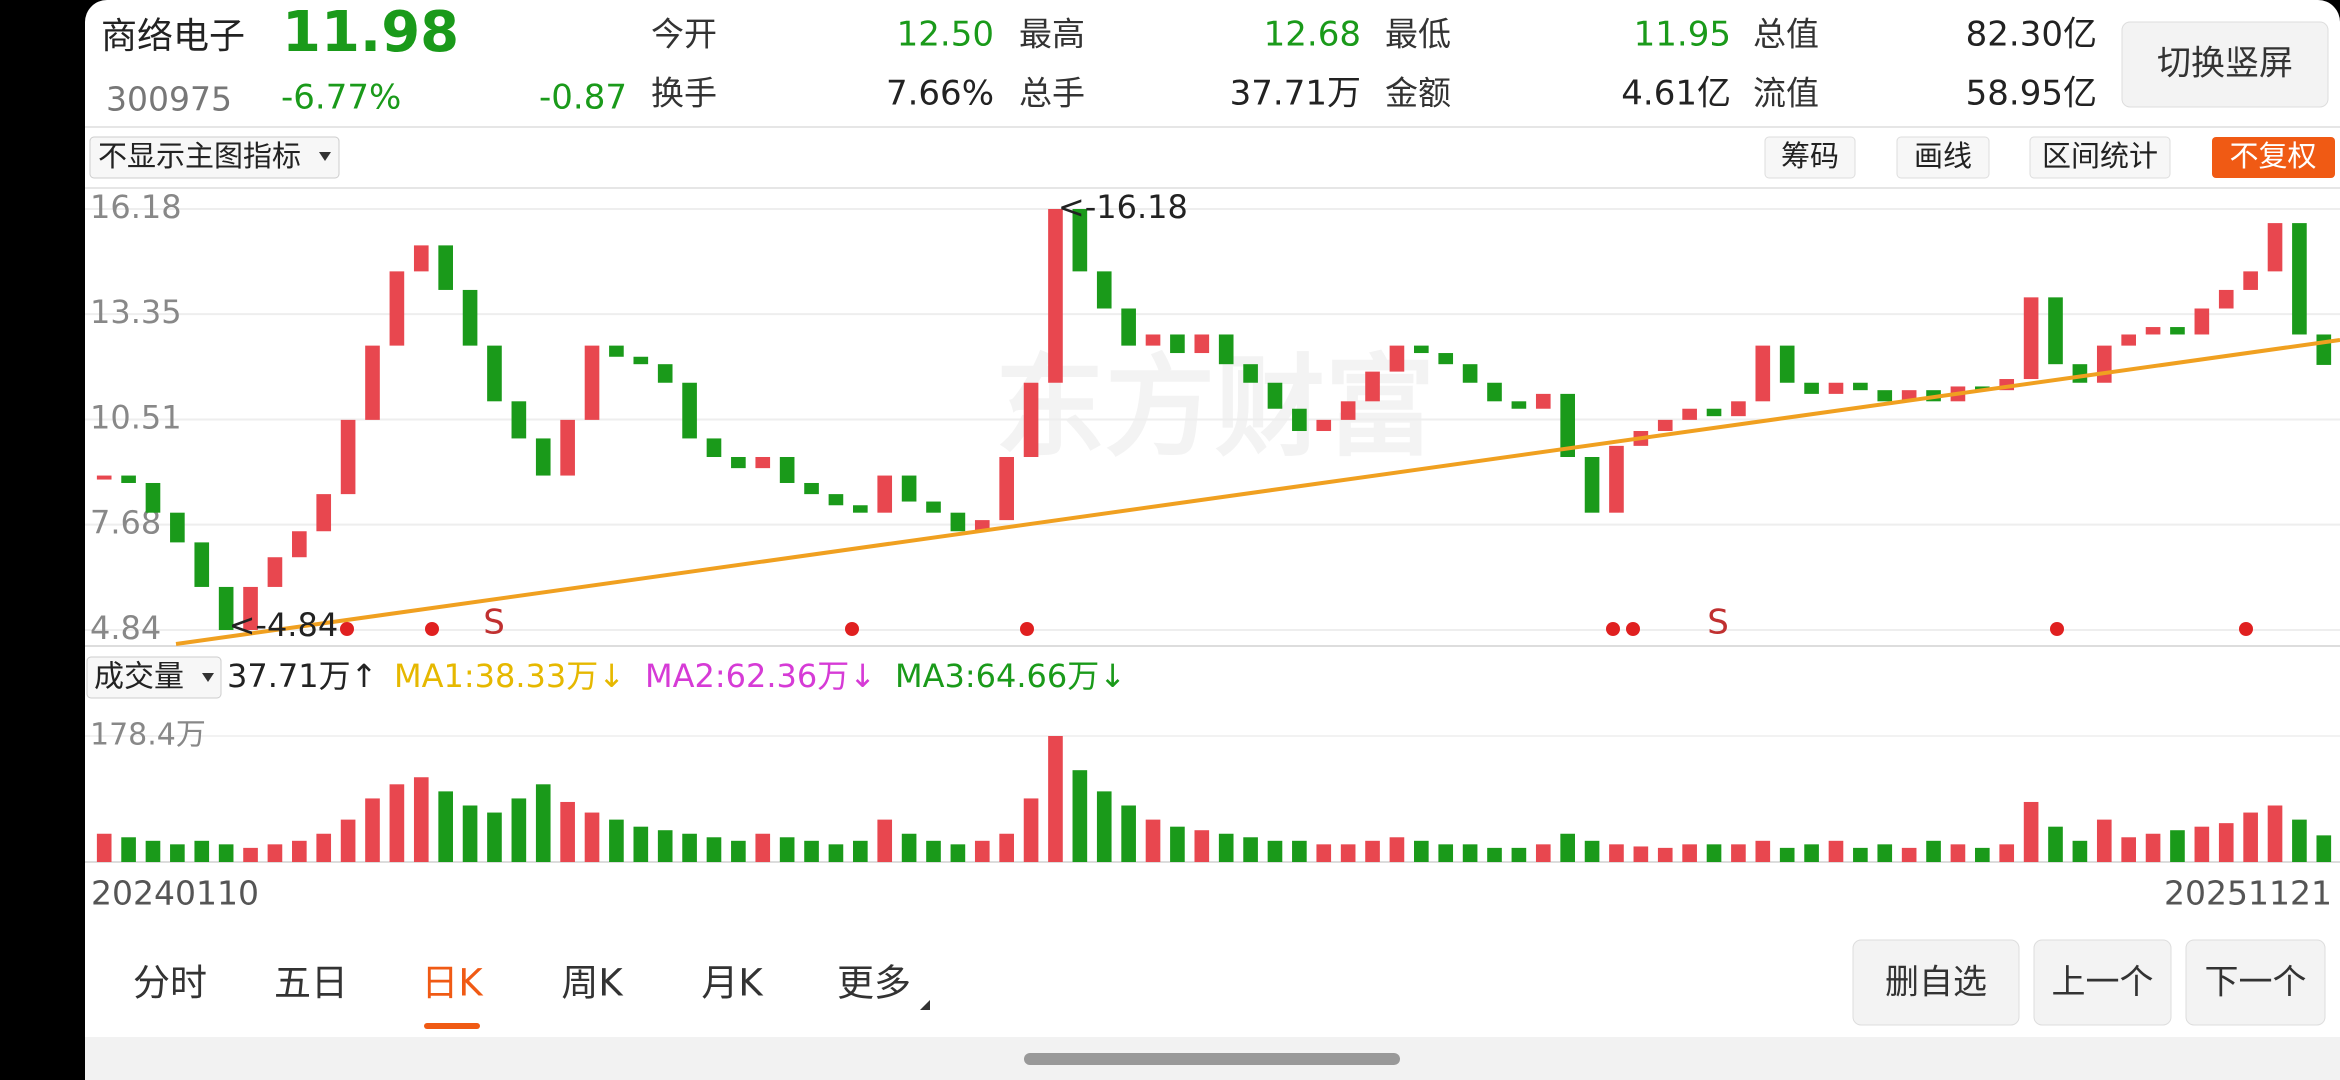  I want to click on tab: 更多, so click(874, 983).